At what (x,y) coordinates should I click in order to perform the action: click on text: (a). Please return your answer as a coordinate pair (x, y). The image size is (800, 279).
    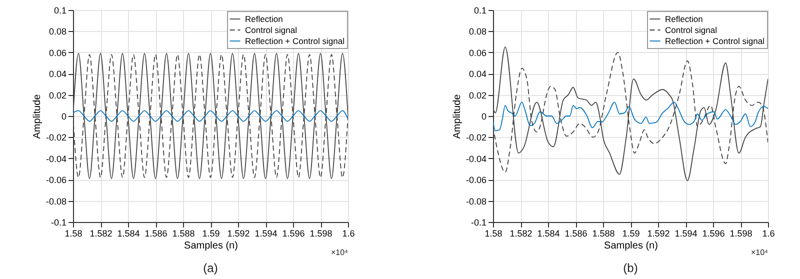
    Looking at the image, I should click on (210, 268).